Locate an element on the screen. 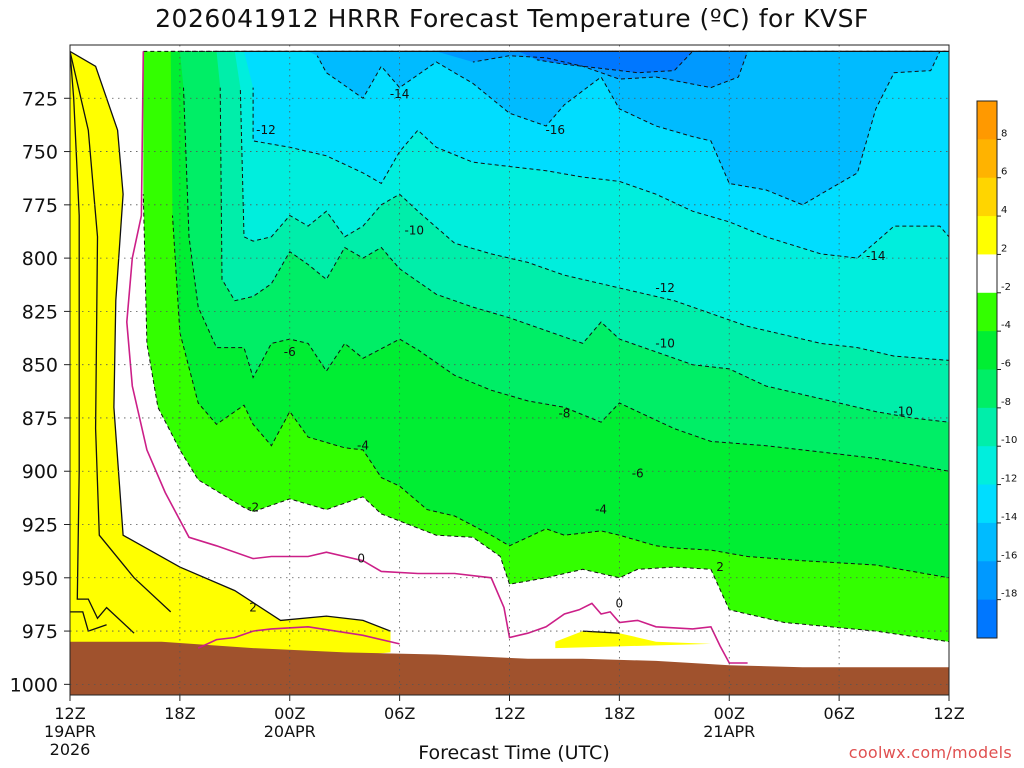 The image size is (1024, 768). colorbar-legend: 8 6 4 2 -2 -4 -6 -8 -10 -12 -14 -16 -18 is located at coordinates (996, 369).